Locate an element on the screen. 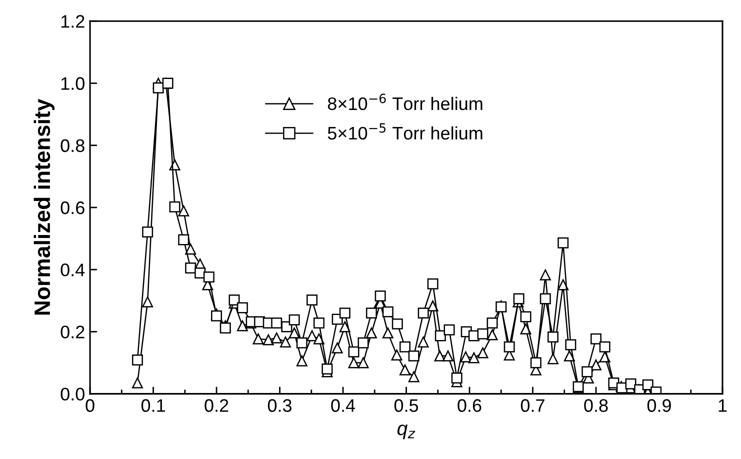 Image resolution: width=741 pixels, height=459 pixels. x-axis-title: q$_{z}$ is located at coordinates (406, 432).